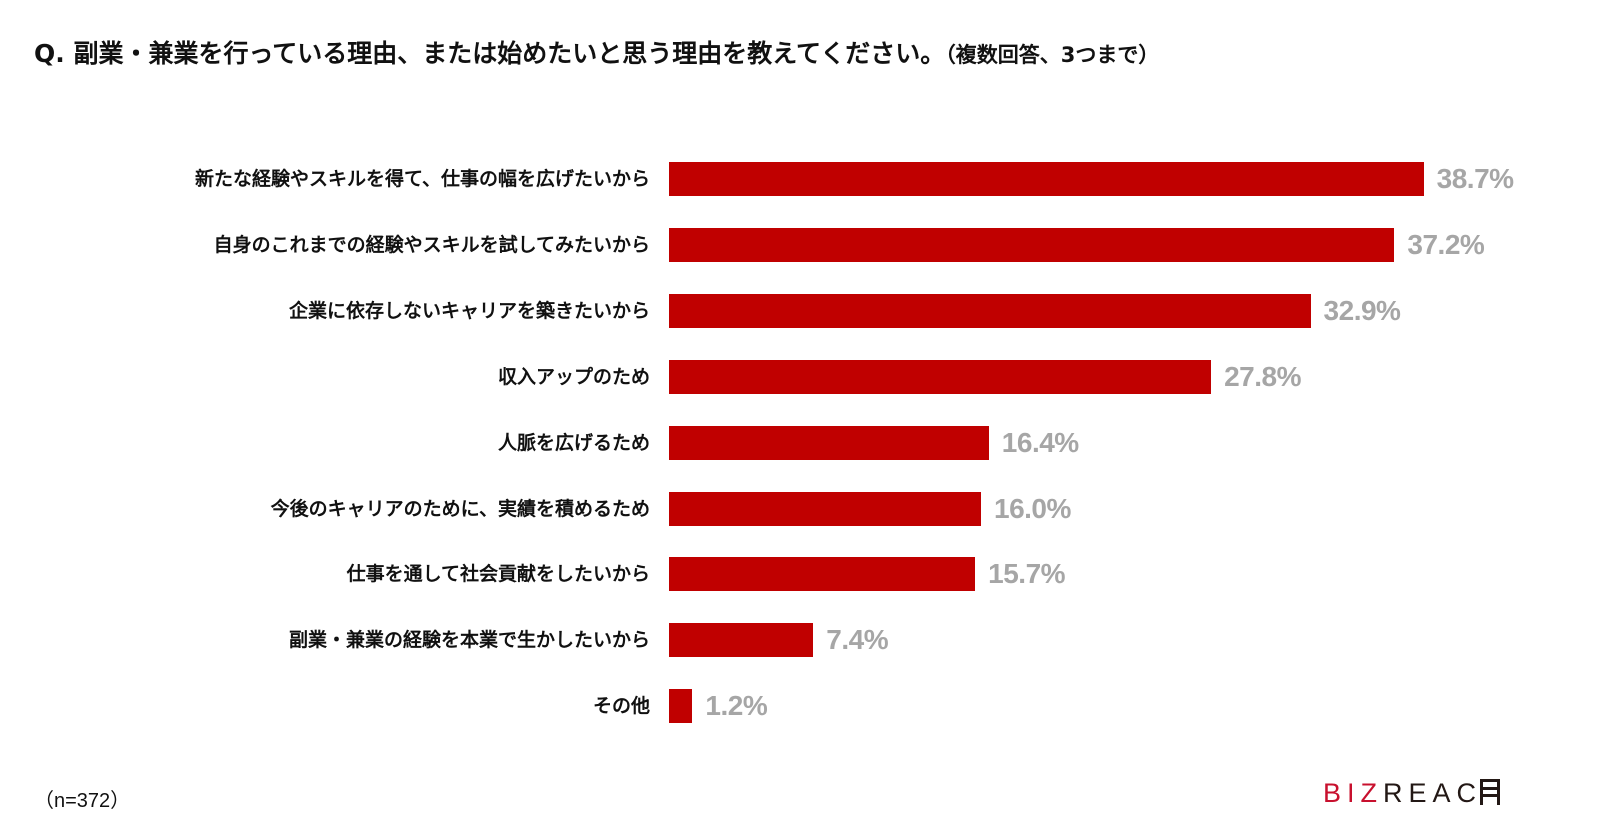 This screenshot has height=840, width=1600. I want to click on chart-row: 自身のこれまでの経験やスキルを試してみたいから 37.2%, so click(800, 244).